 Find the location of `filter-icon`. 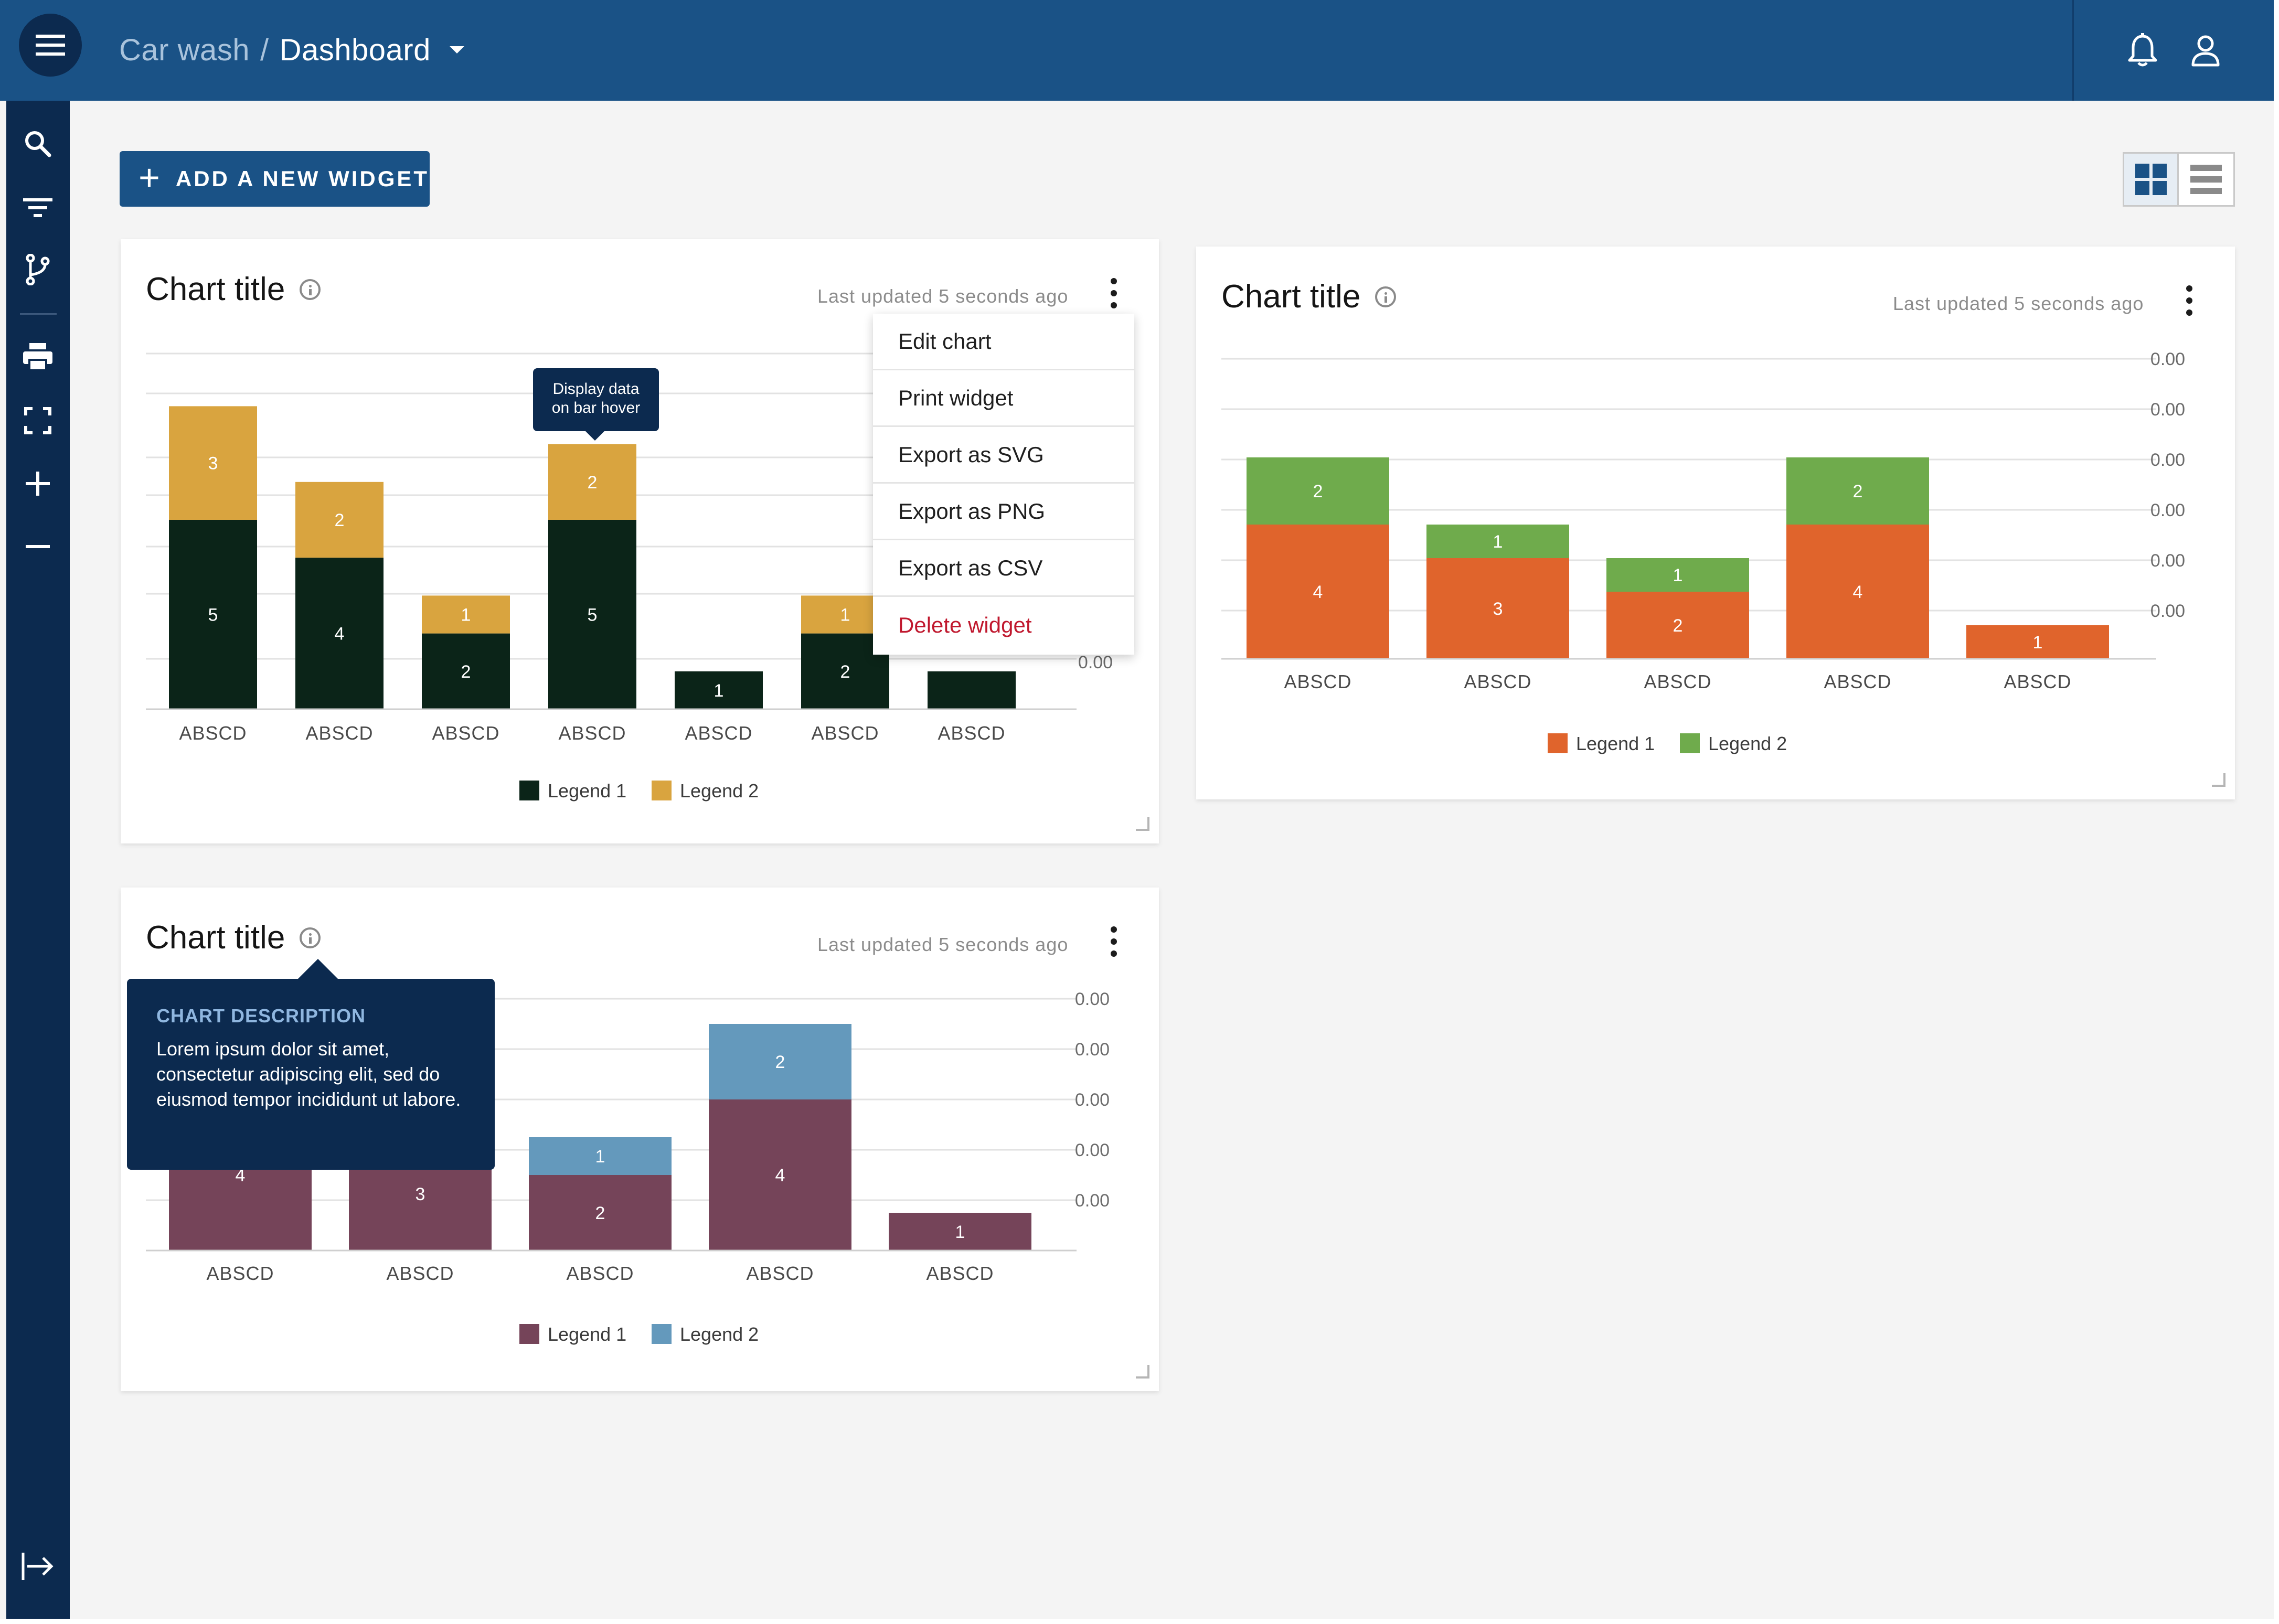

filter-icon is located at coordinates (38, 208).